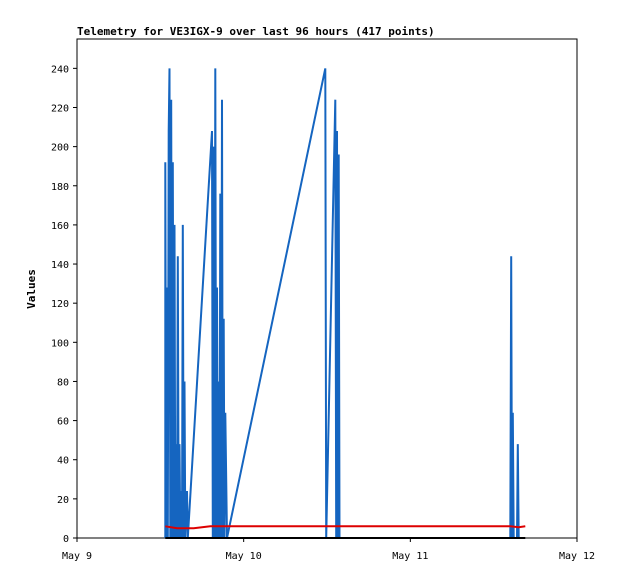 The width and height of the screenshot is (618, 579). I want to click on y-tick-label: 20, so click(63, 500).